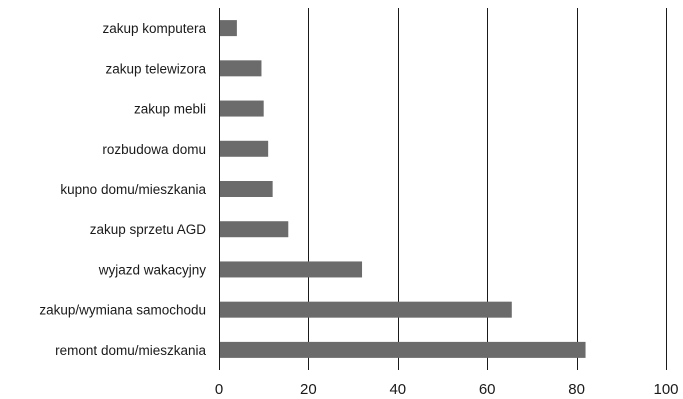 The image size is (683, 399). Describe the element at coordinates (130, 350) in the screenshot. I see `category-label: remont domu/mieszkania` at that location.